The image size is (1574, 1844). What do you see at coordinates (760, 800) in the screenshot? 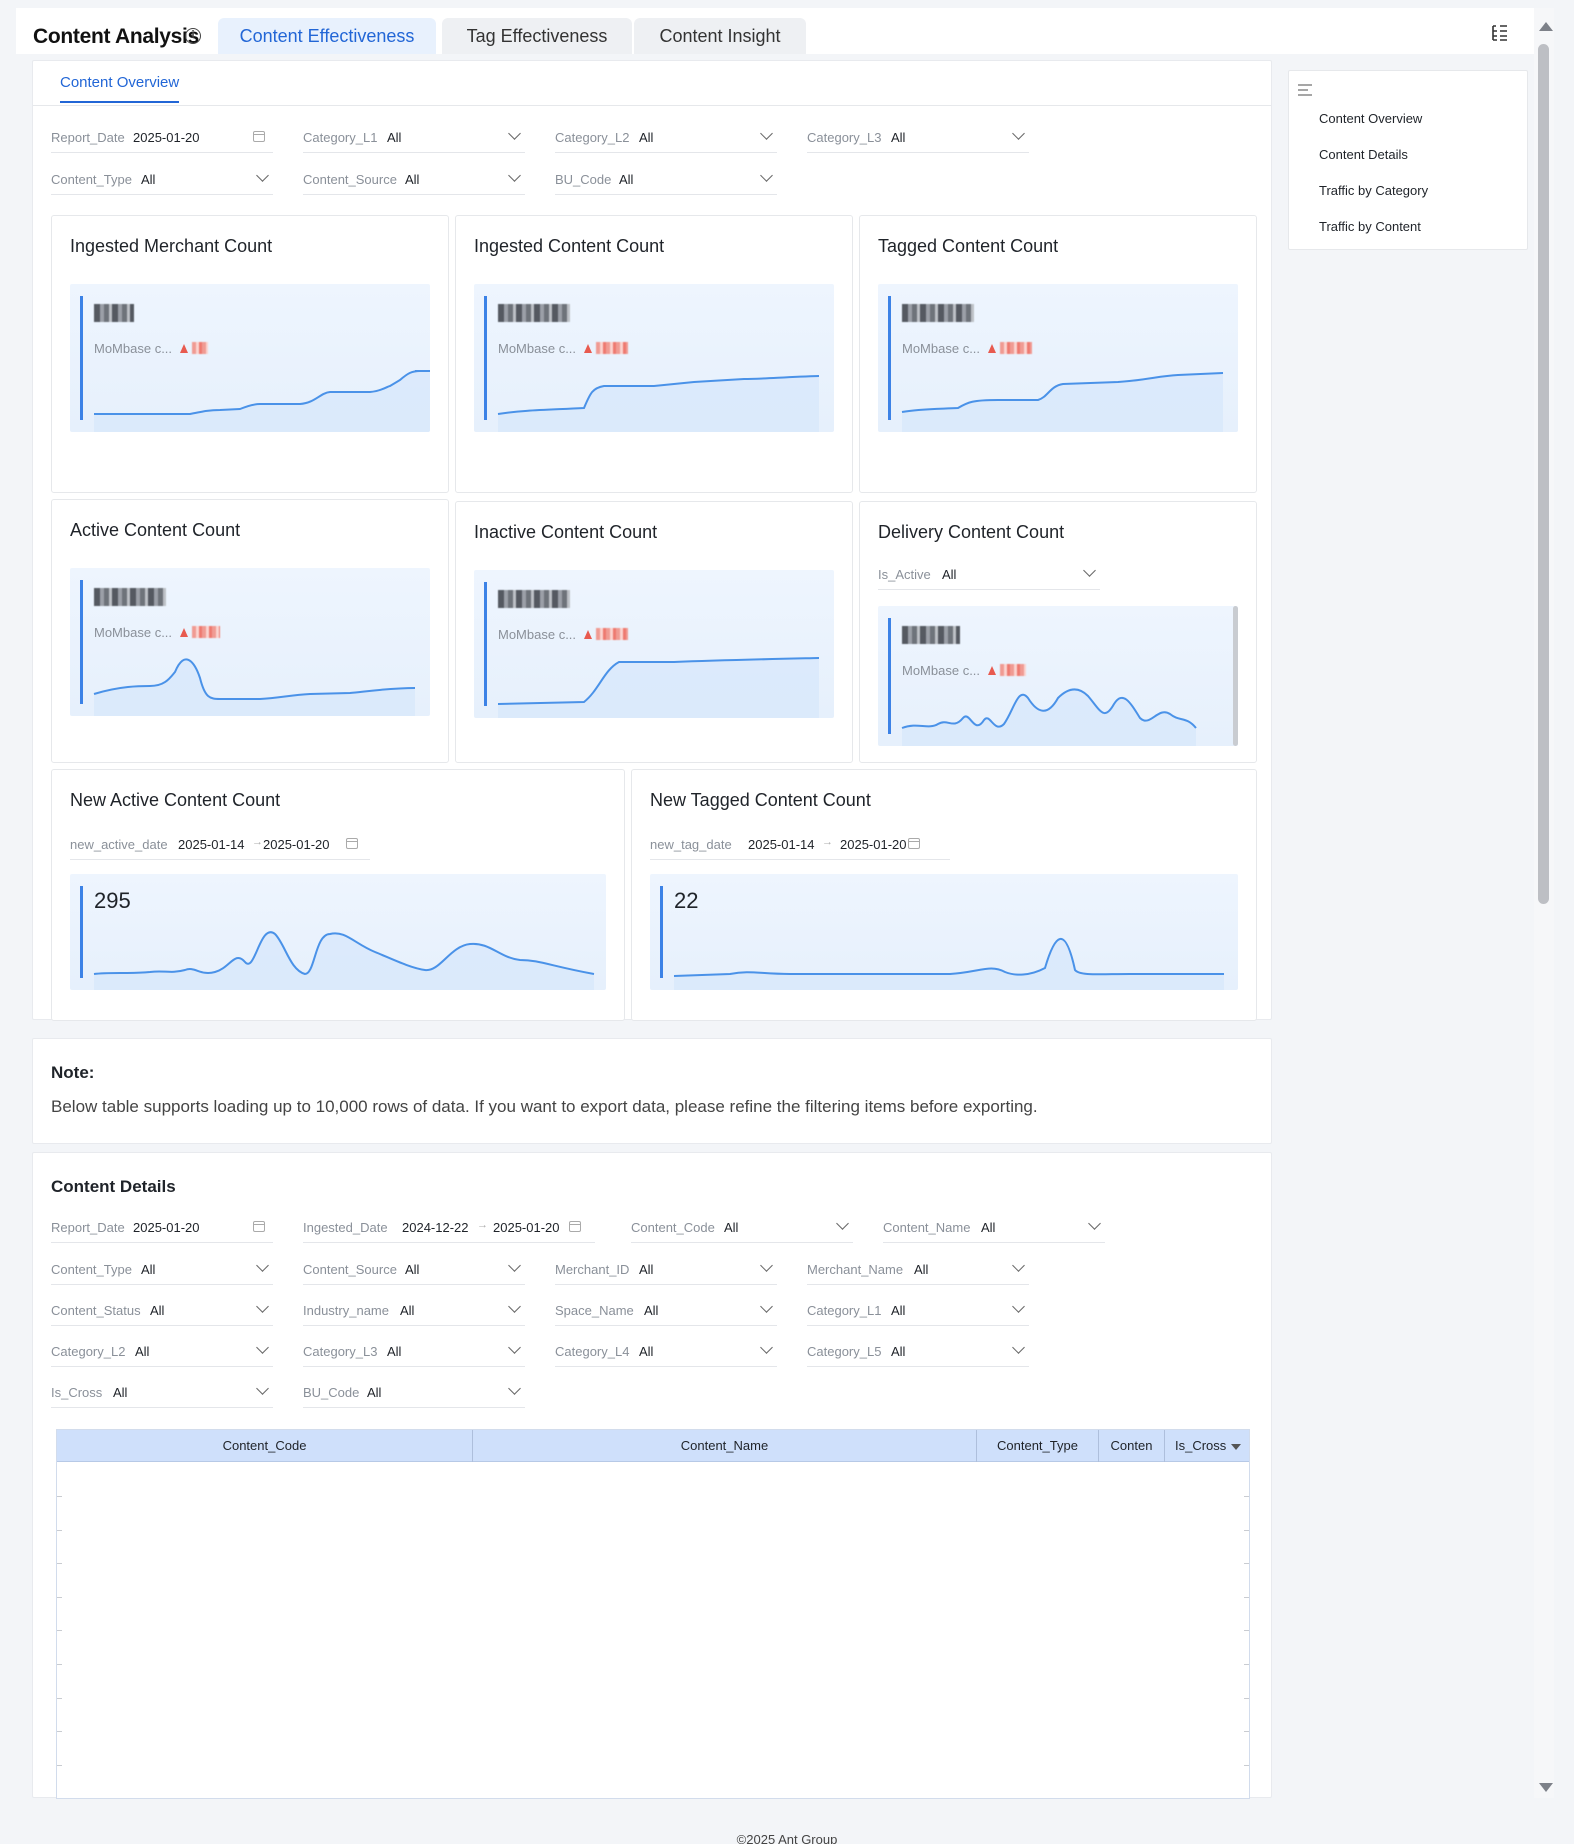
I see `card-title: New Tagged Content Count` at bounding box center [760, 800].